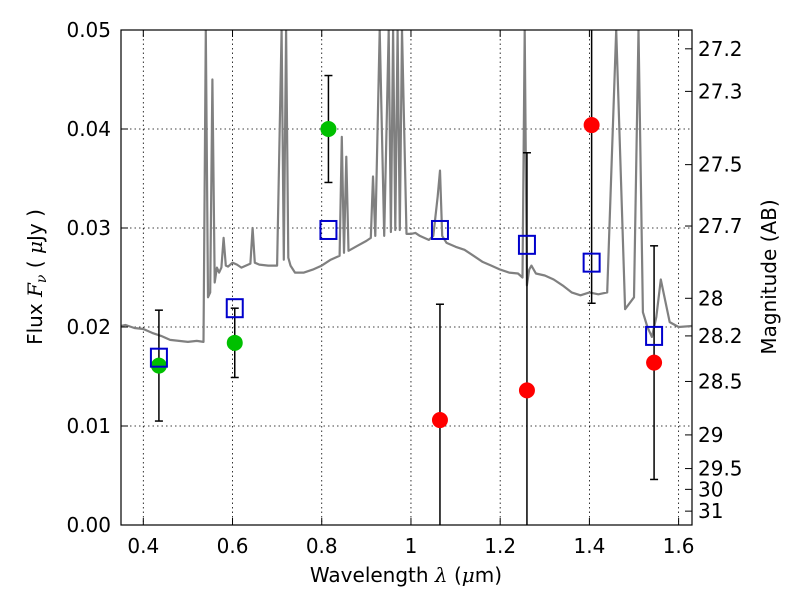 Image resolution: width=800 pixels, height=600 pixels. I want to click on x-axis-mu: μ, so click(468, 575).